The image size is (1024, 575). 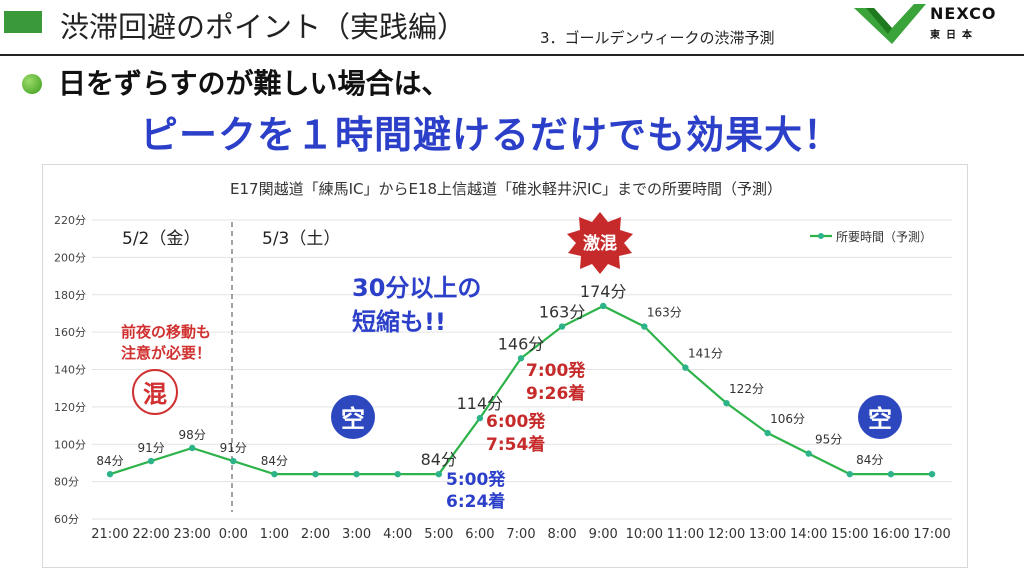 I want to click on depart-5: 5:00発, so click(x=476, y=479).